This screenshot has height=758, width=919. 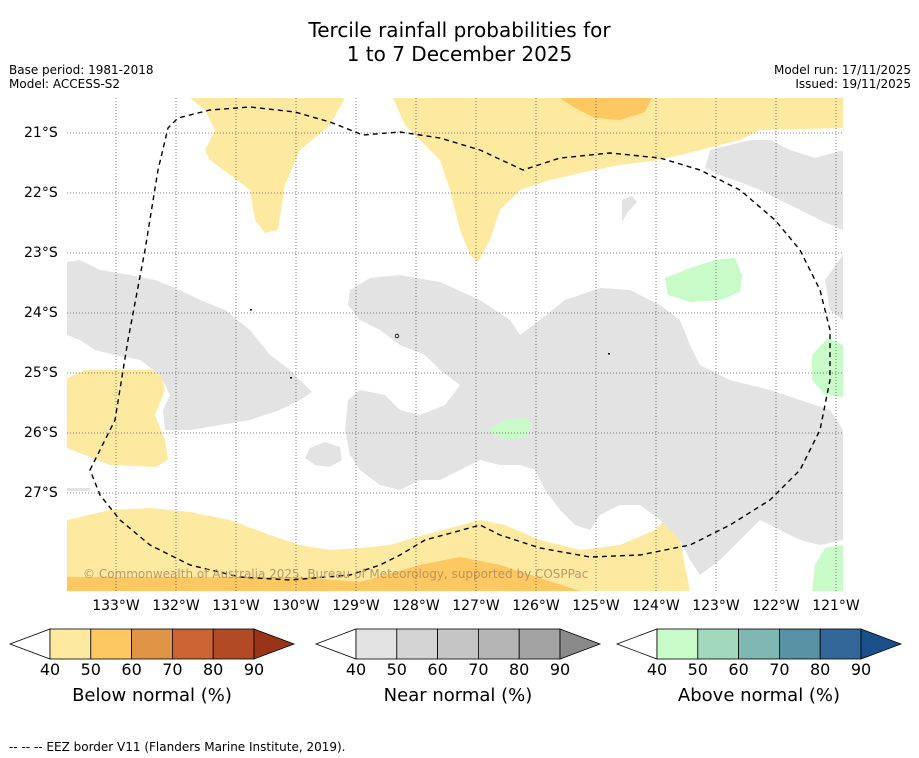 I want to click on below-normal-region-south-inner, so click(x=323, y=574).